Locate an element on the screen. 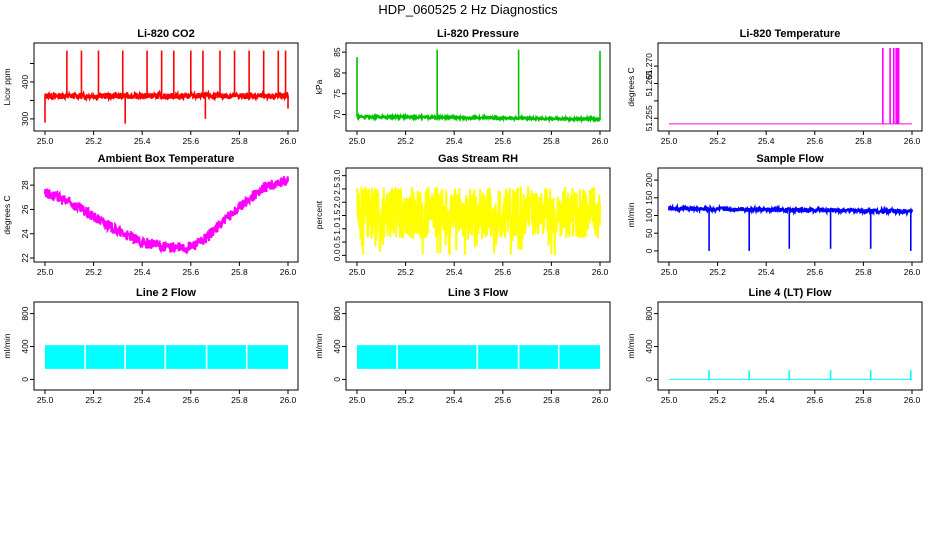  chart-title: Line 2 Flow is located at coordinates (166, 293).